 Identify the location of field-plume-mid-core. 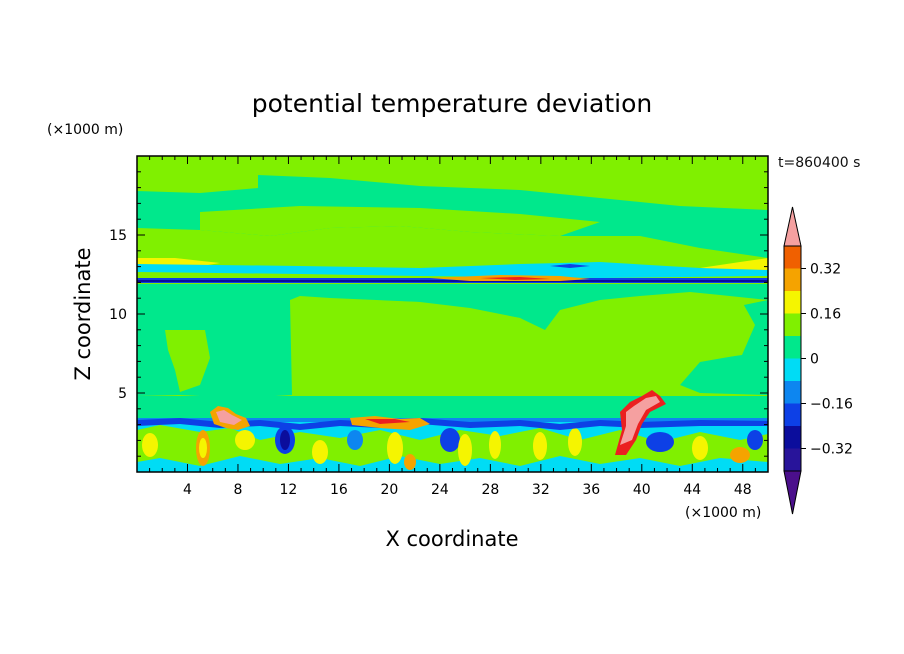
(387, 421).